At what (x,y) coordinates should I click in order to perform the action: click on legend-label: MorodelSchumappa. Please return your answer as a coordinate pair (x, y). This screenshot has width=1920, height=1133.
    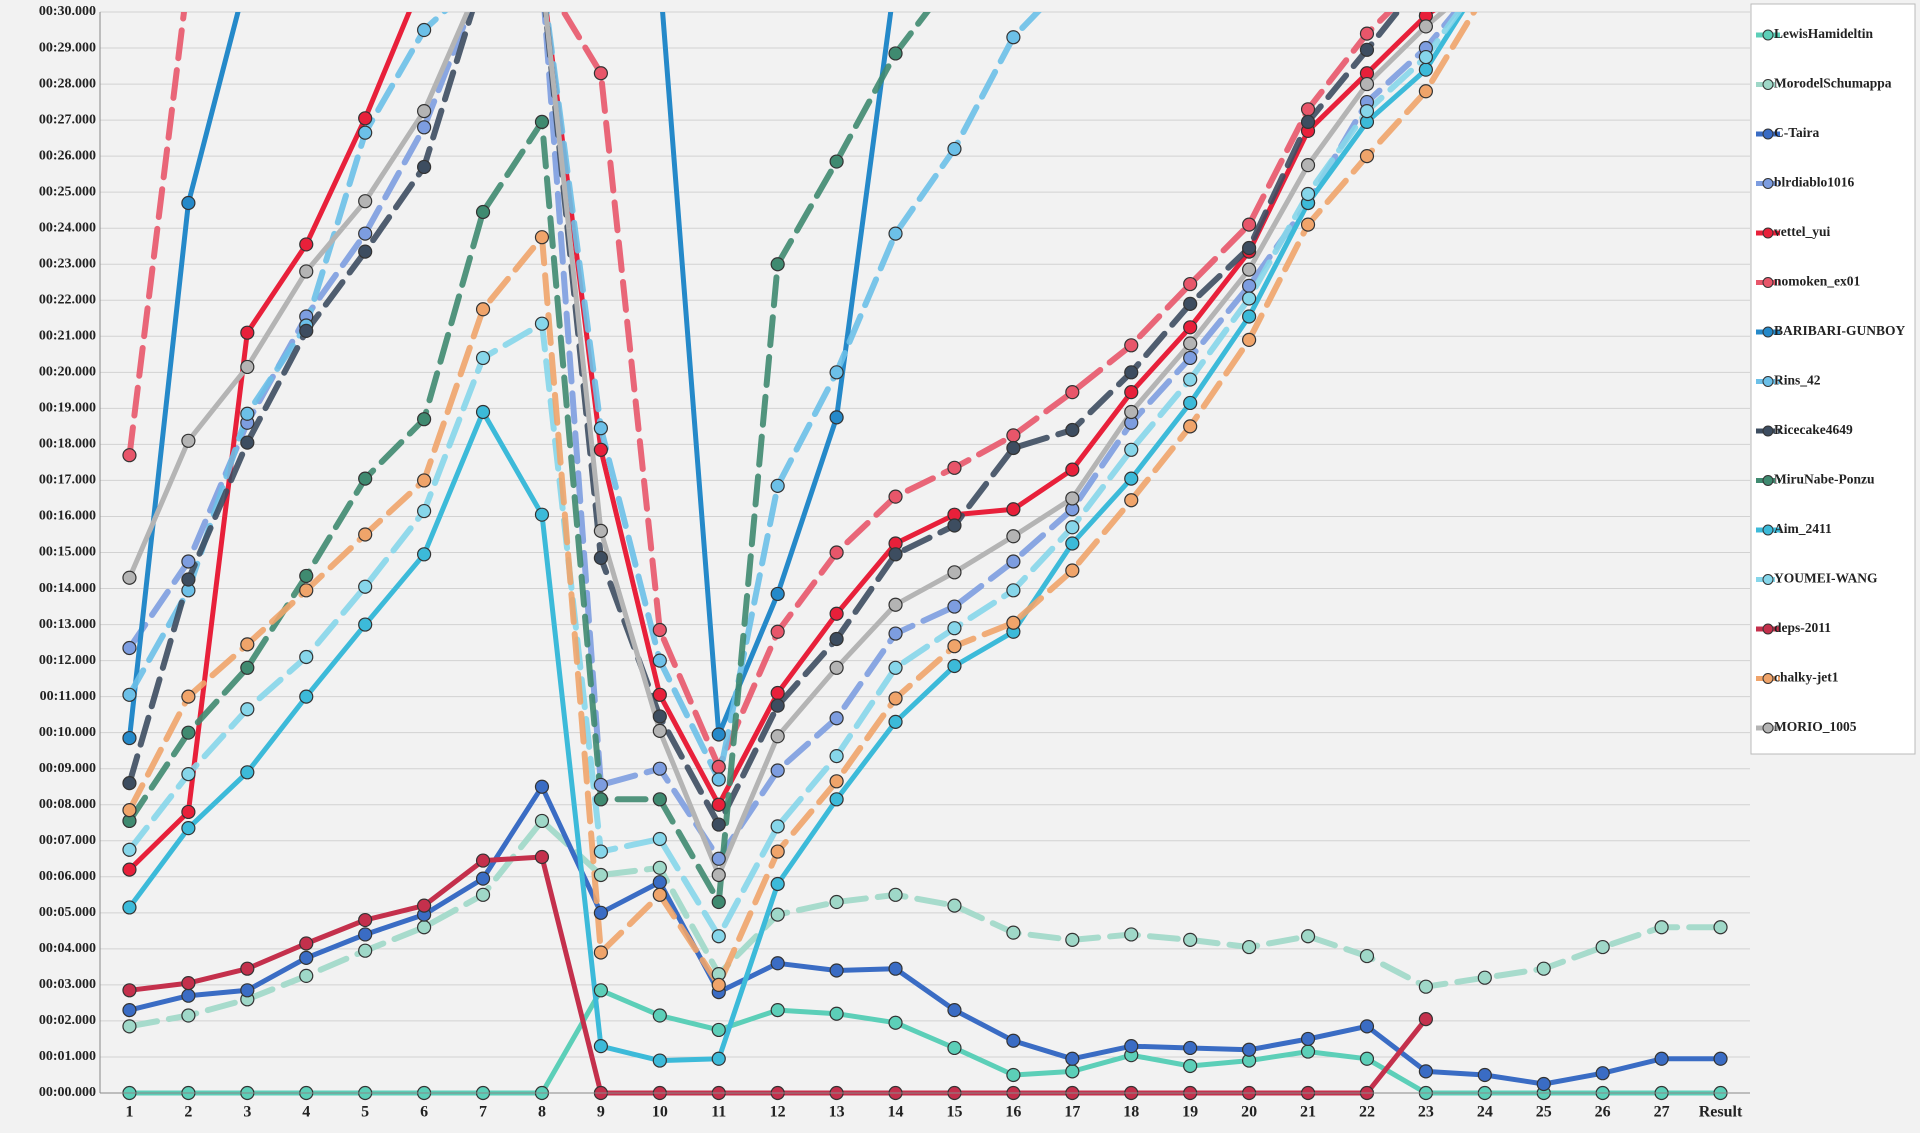
    Looking at the image, I should click on (1833, 83).